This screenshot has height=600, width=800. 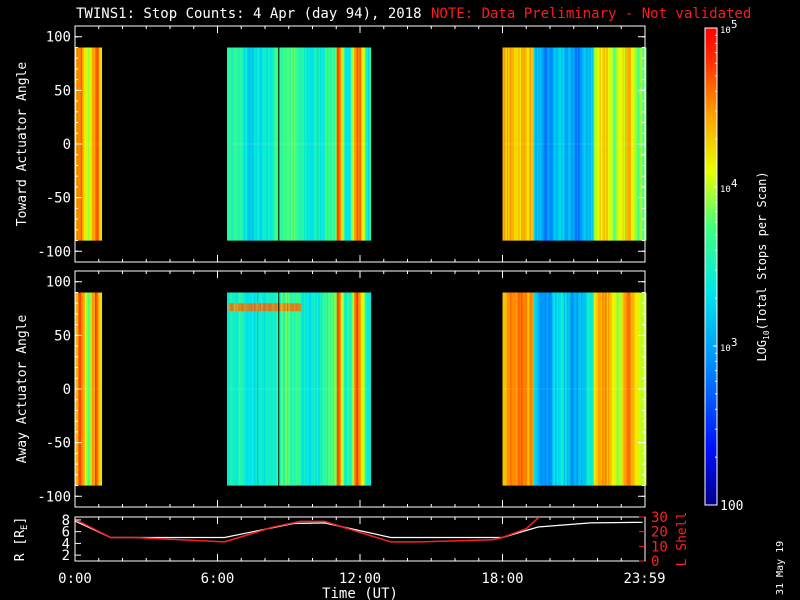 I want to click on generation-date-stamp: 31 May 19, so click(x=780, y=567).